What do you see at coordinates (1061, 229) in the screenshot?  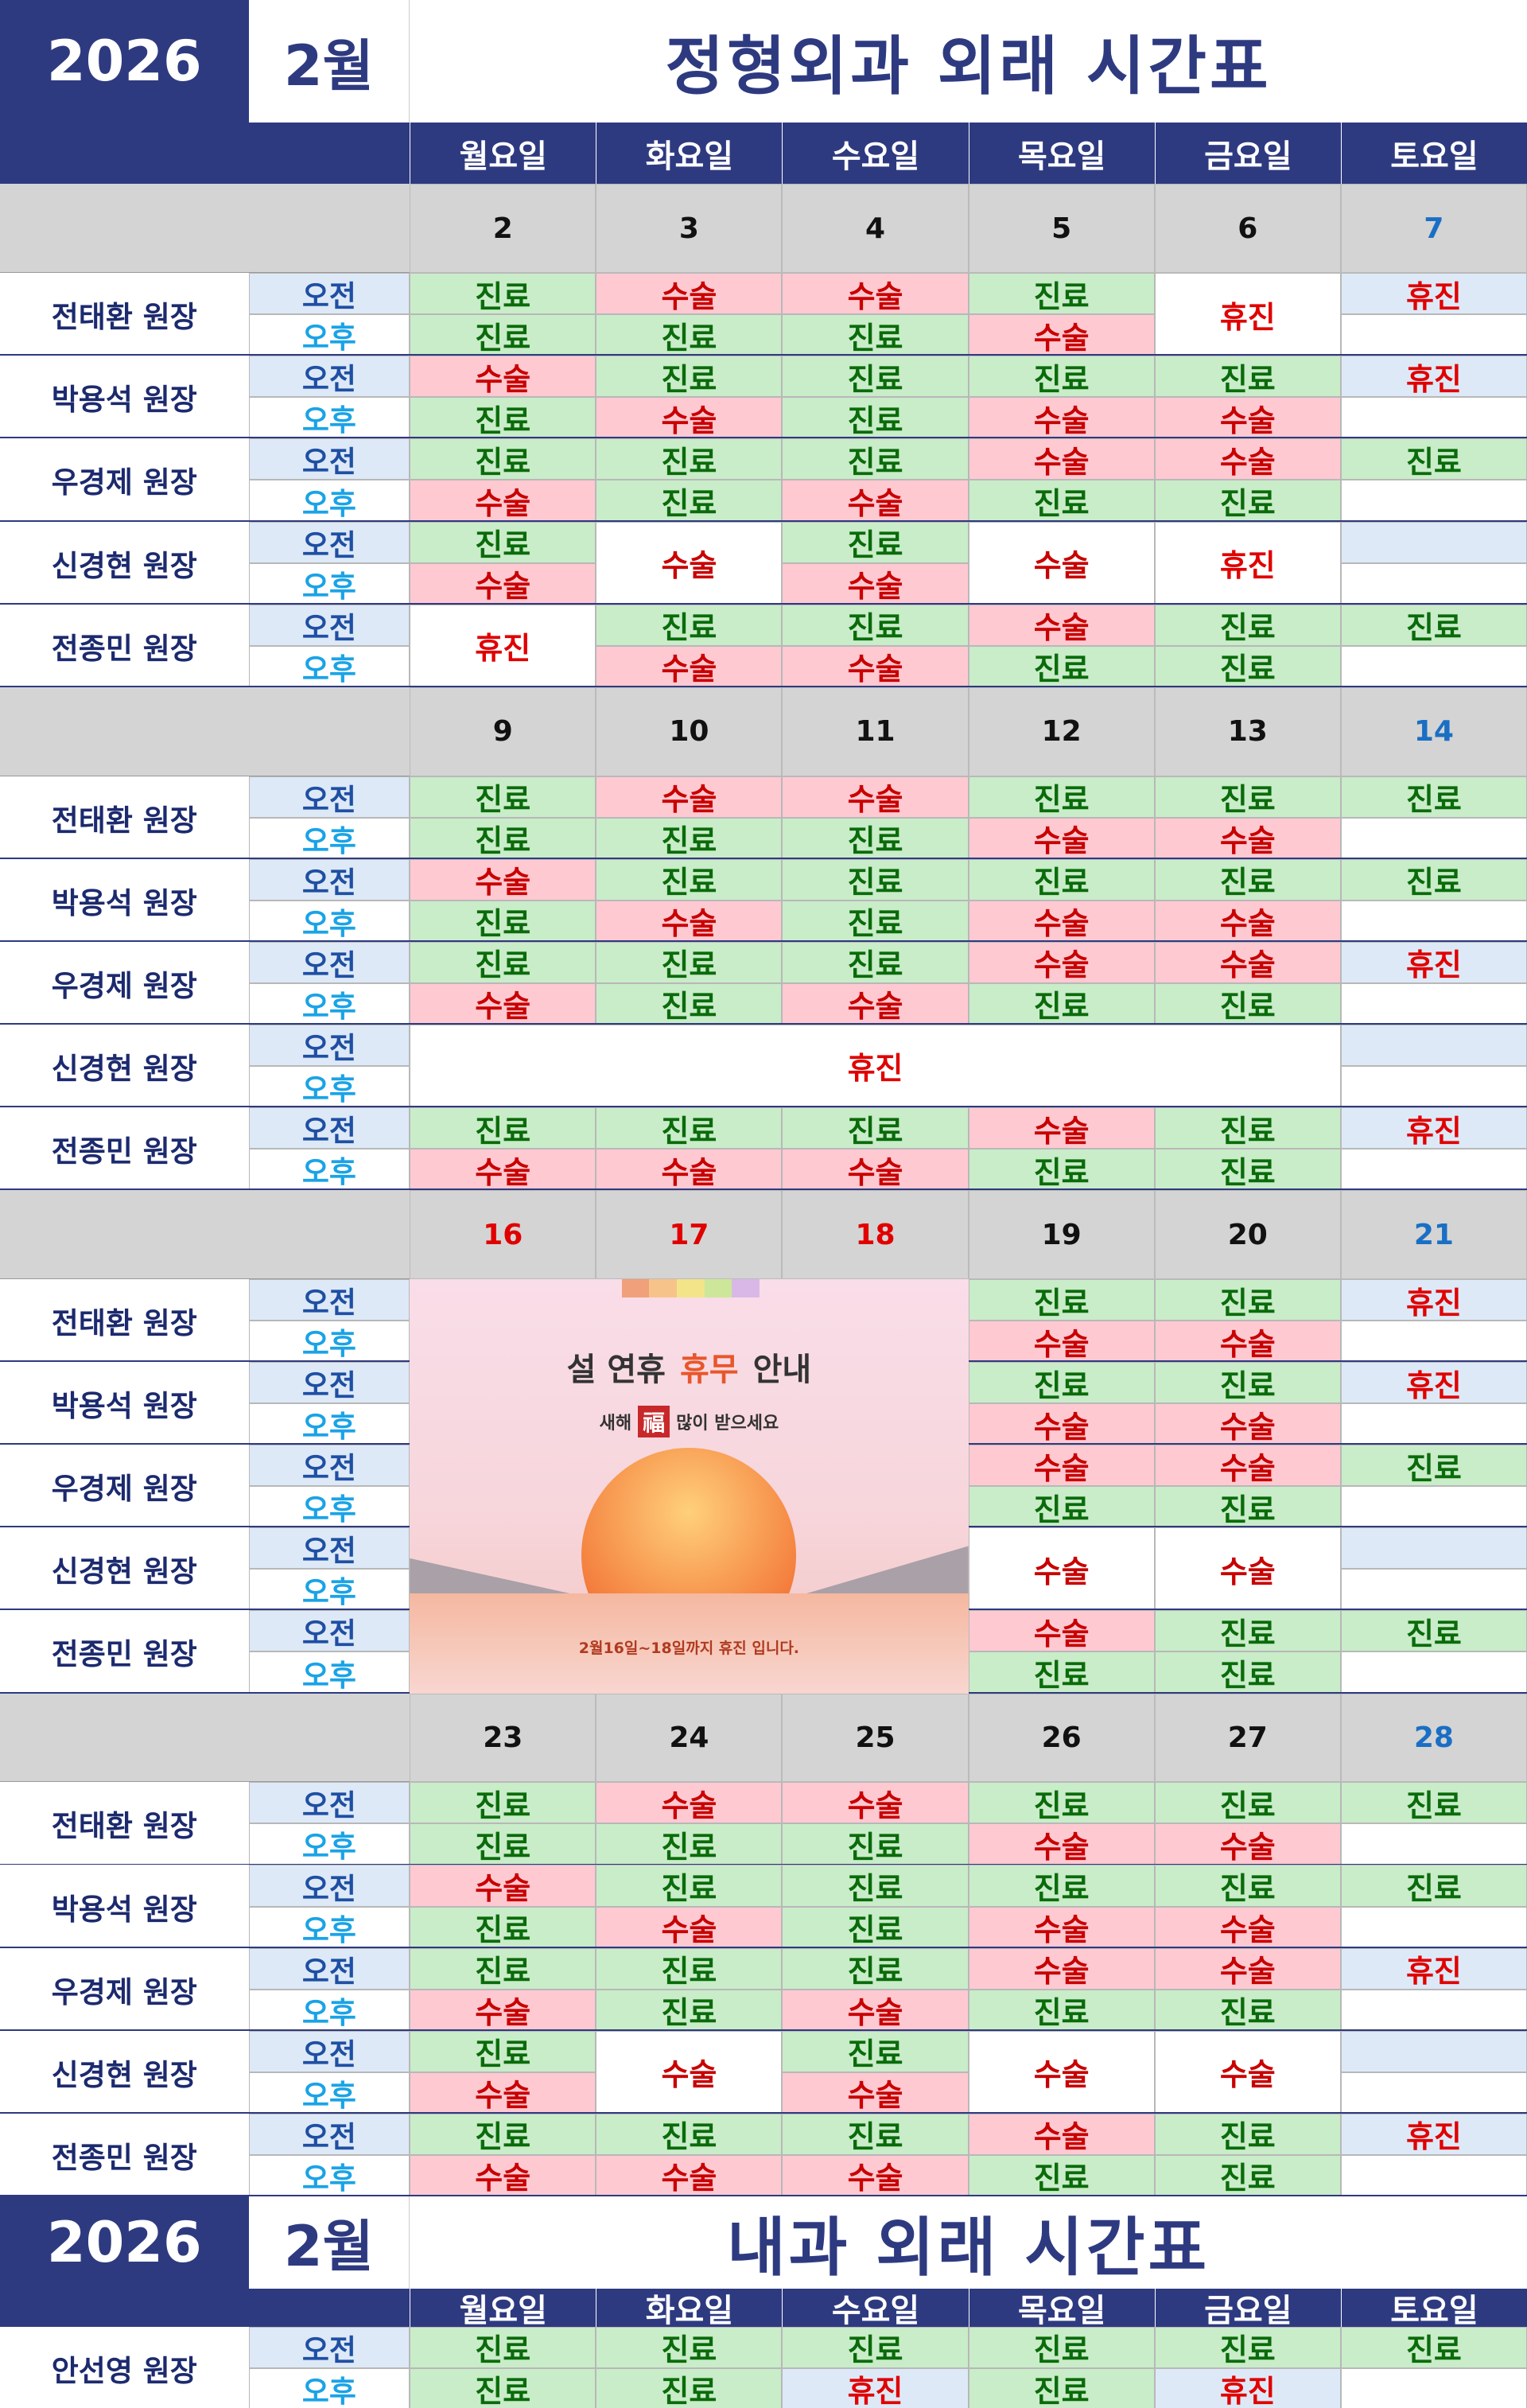 I see `date-label: 5` at bounding box center [1061, 229].